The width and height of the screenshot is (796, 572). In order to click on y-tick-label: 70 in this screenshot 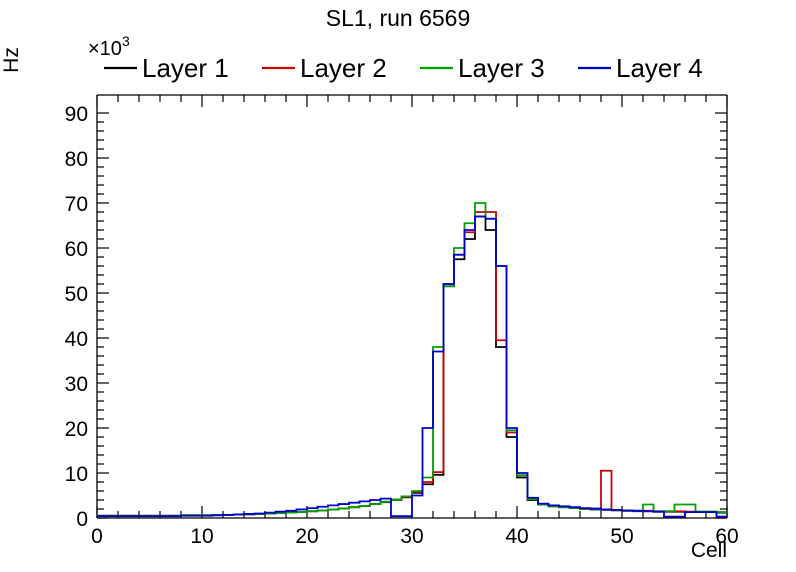, I will do `click(76, 204)`.